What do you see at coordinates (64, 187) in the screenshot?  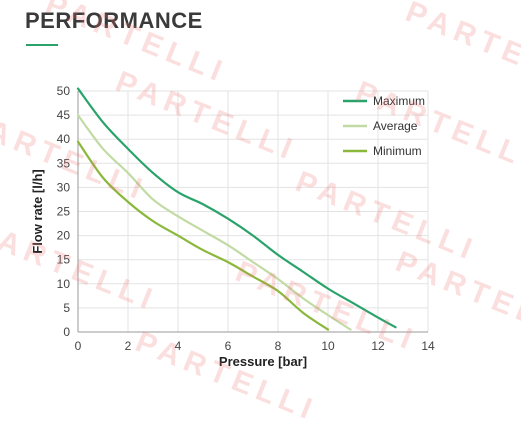 I see `y-tick-label: 30` at bounding box center [64, 187].